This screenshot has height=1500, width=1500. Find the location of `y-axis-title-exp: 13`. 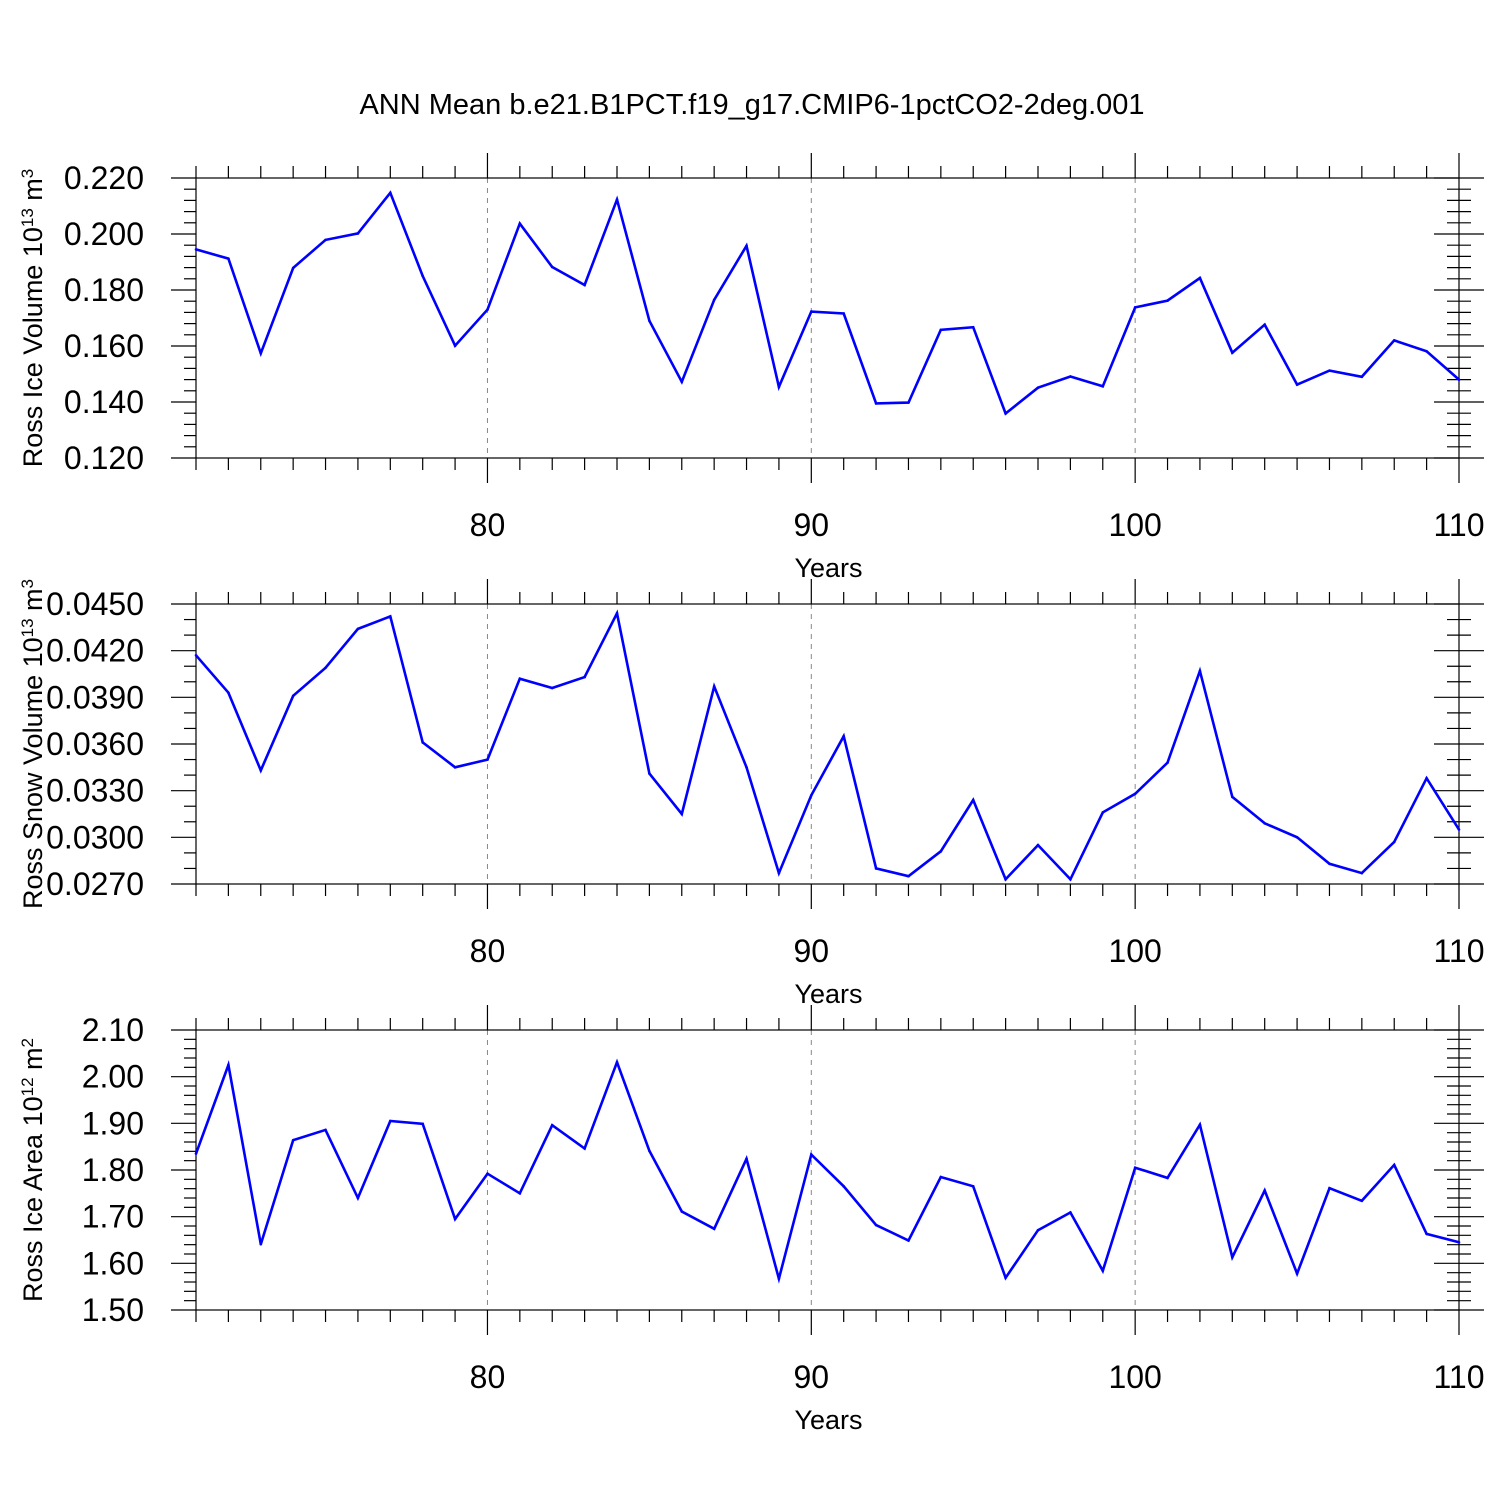

y-axis-title-exp: 13 is located at coordinates (27, 627).